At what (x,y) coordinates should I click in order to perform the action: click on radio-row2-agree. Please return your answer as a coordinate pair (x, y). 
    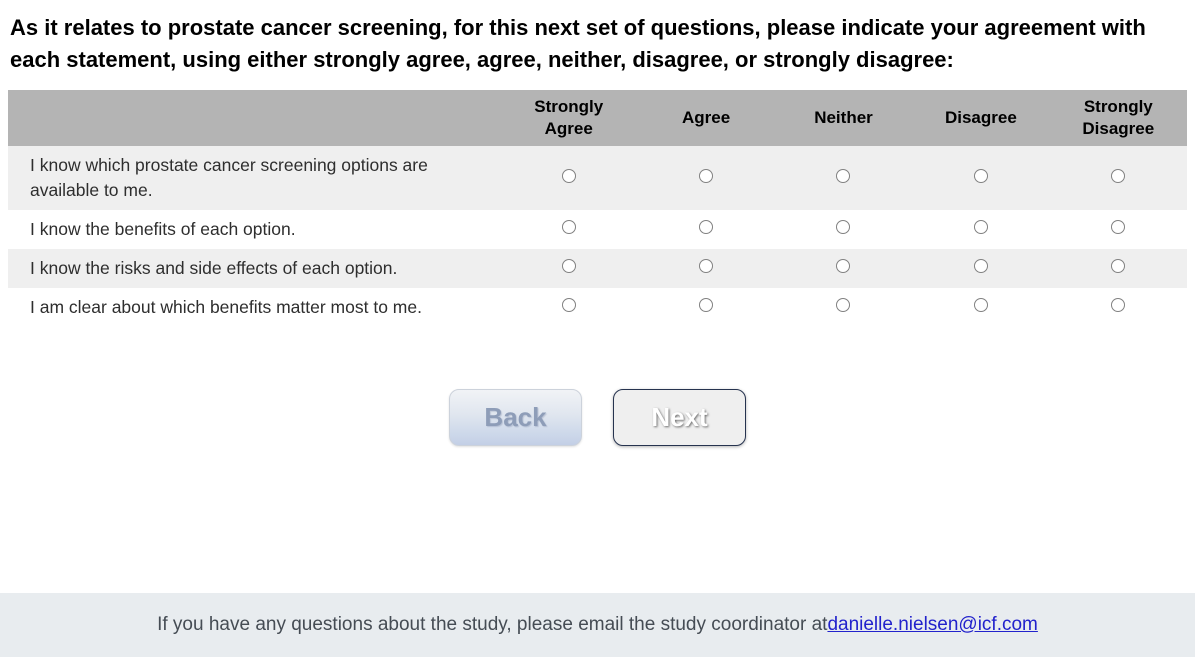
    Looking at the image, I should click on (706, 227).